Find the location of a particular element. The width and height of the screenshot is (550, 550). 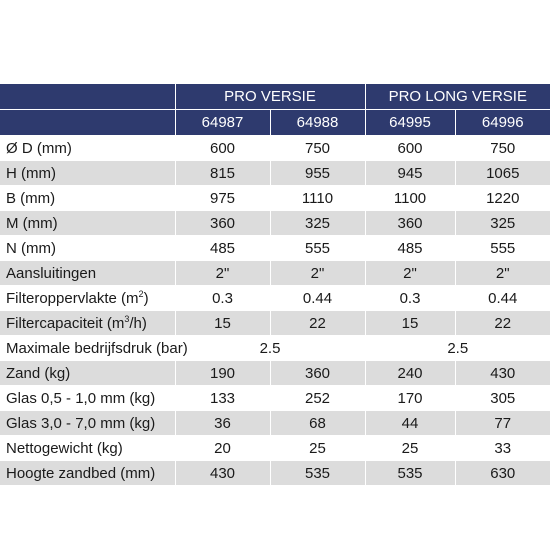

value-cell: 36 is located at coordinates (222, 423).